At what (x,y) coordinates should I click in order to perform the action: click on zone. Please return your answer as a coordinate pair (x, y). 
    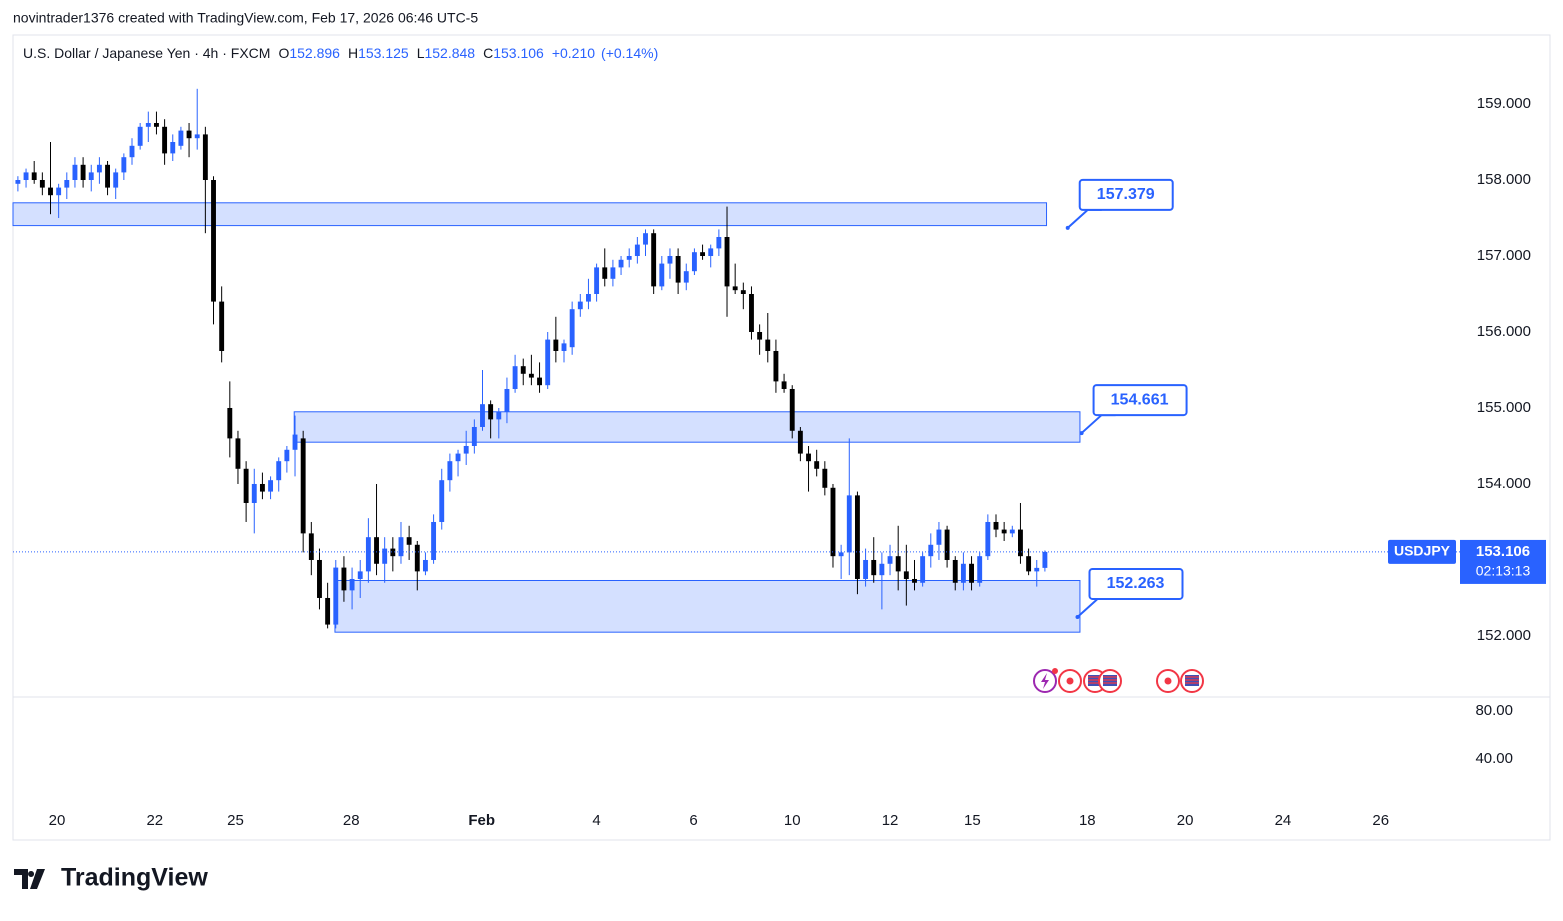
    Looking at the image, I should click on (687, 427).